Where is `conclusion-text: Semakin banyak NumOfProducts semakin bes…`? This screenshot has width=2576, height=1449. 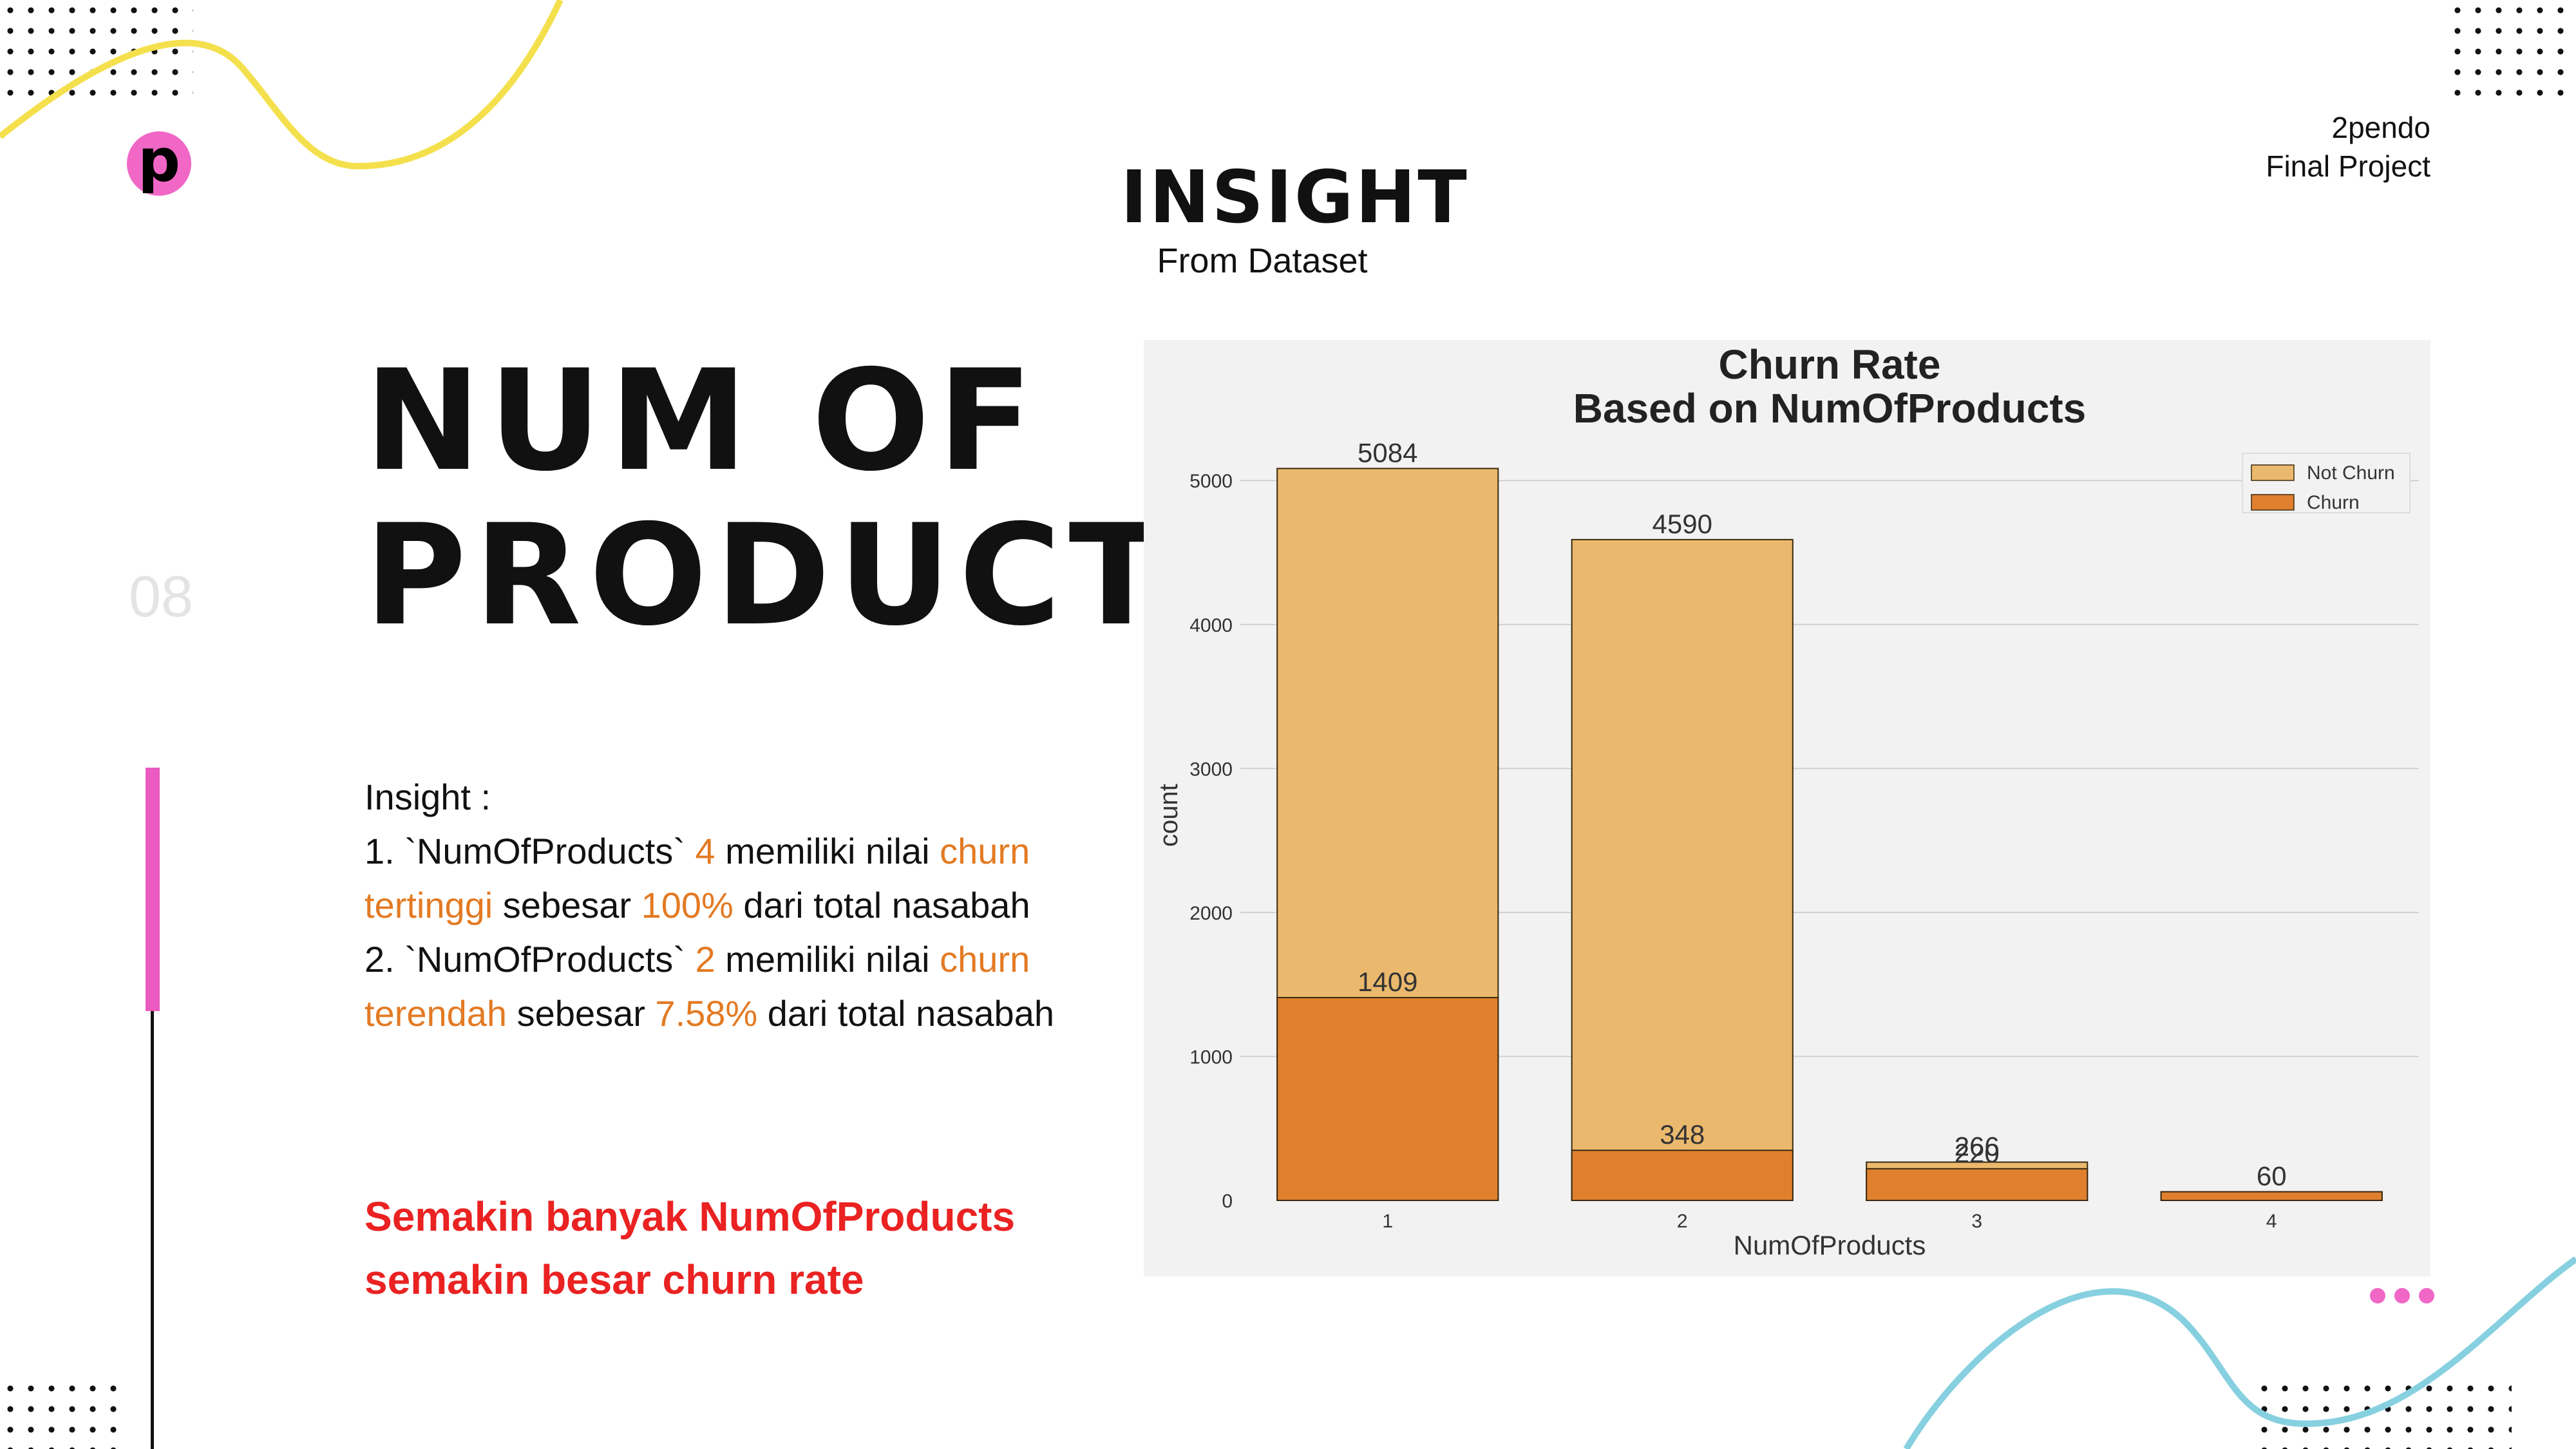
conclusion-text: Semakin banyak NumOfProducts semakin bes… is located at coordinates (690, 1248).